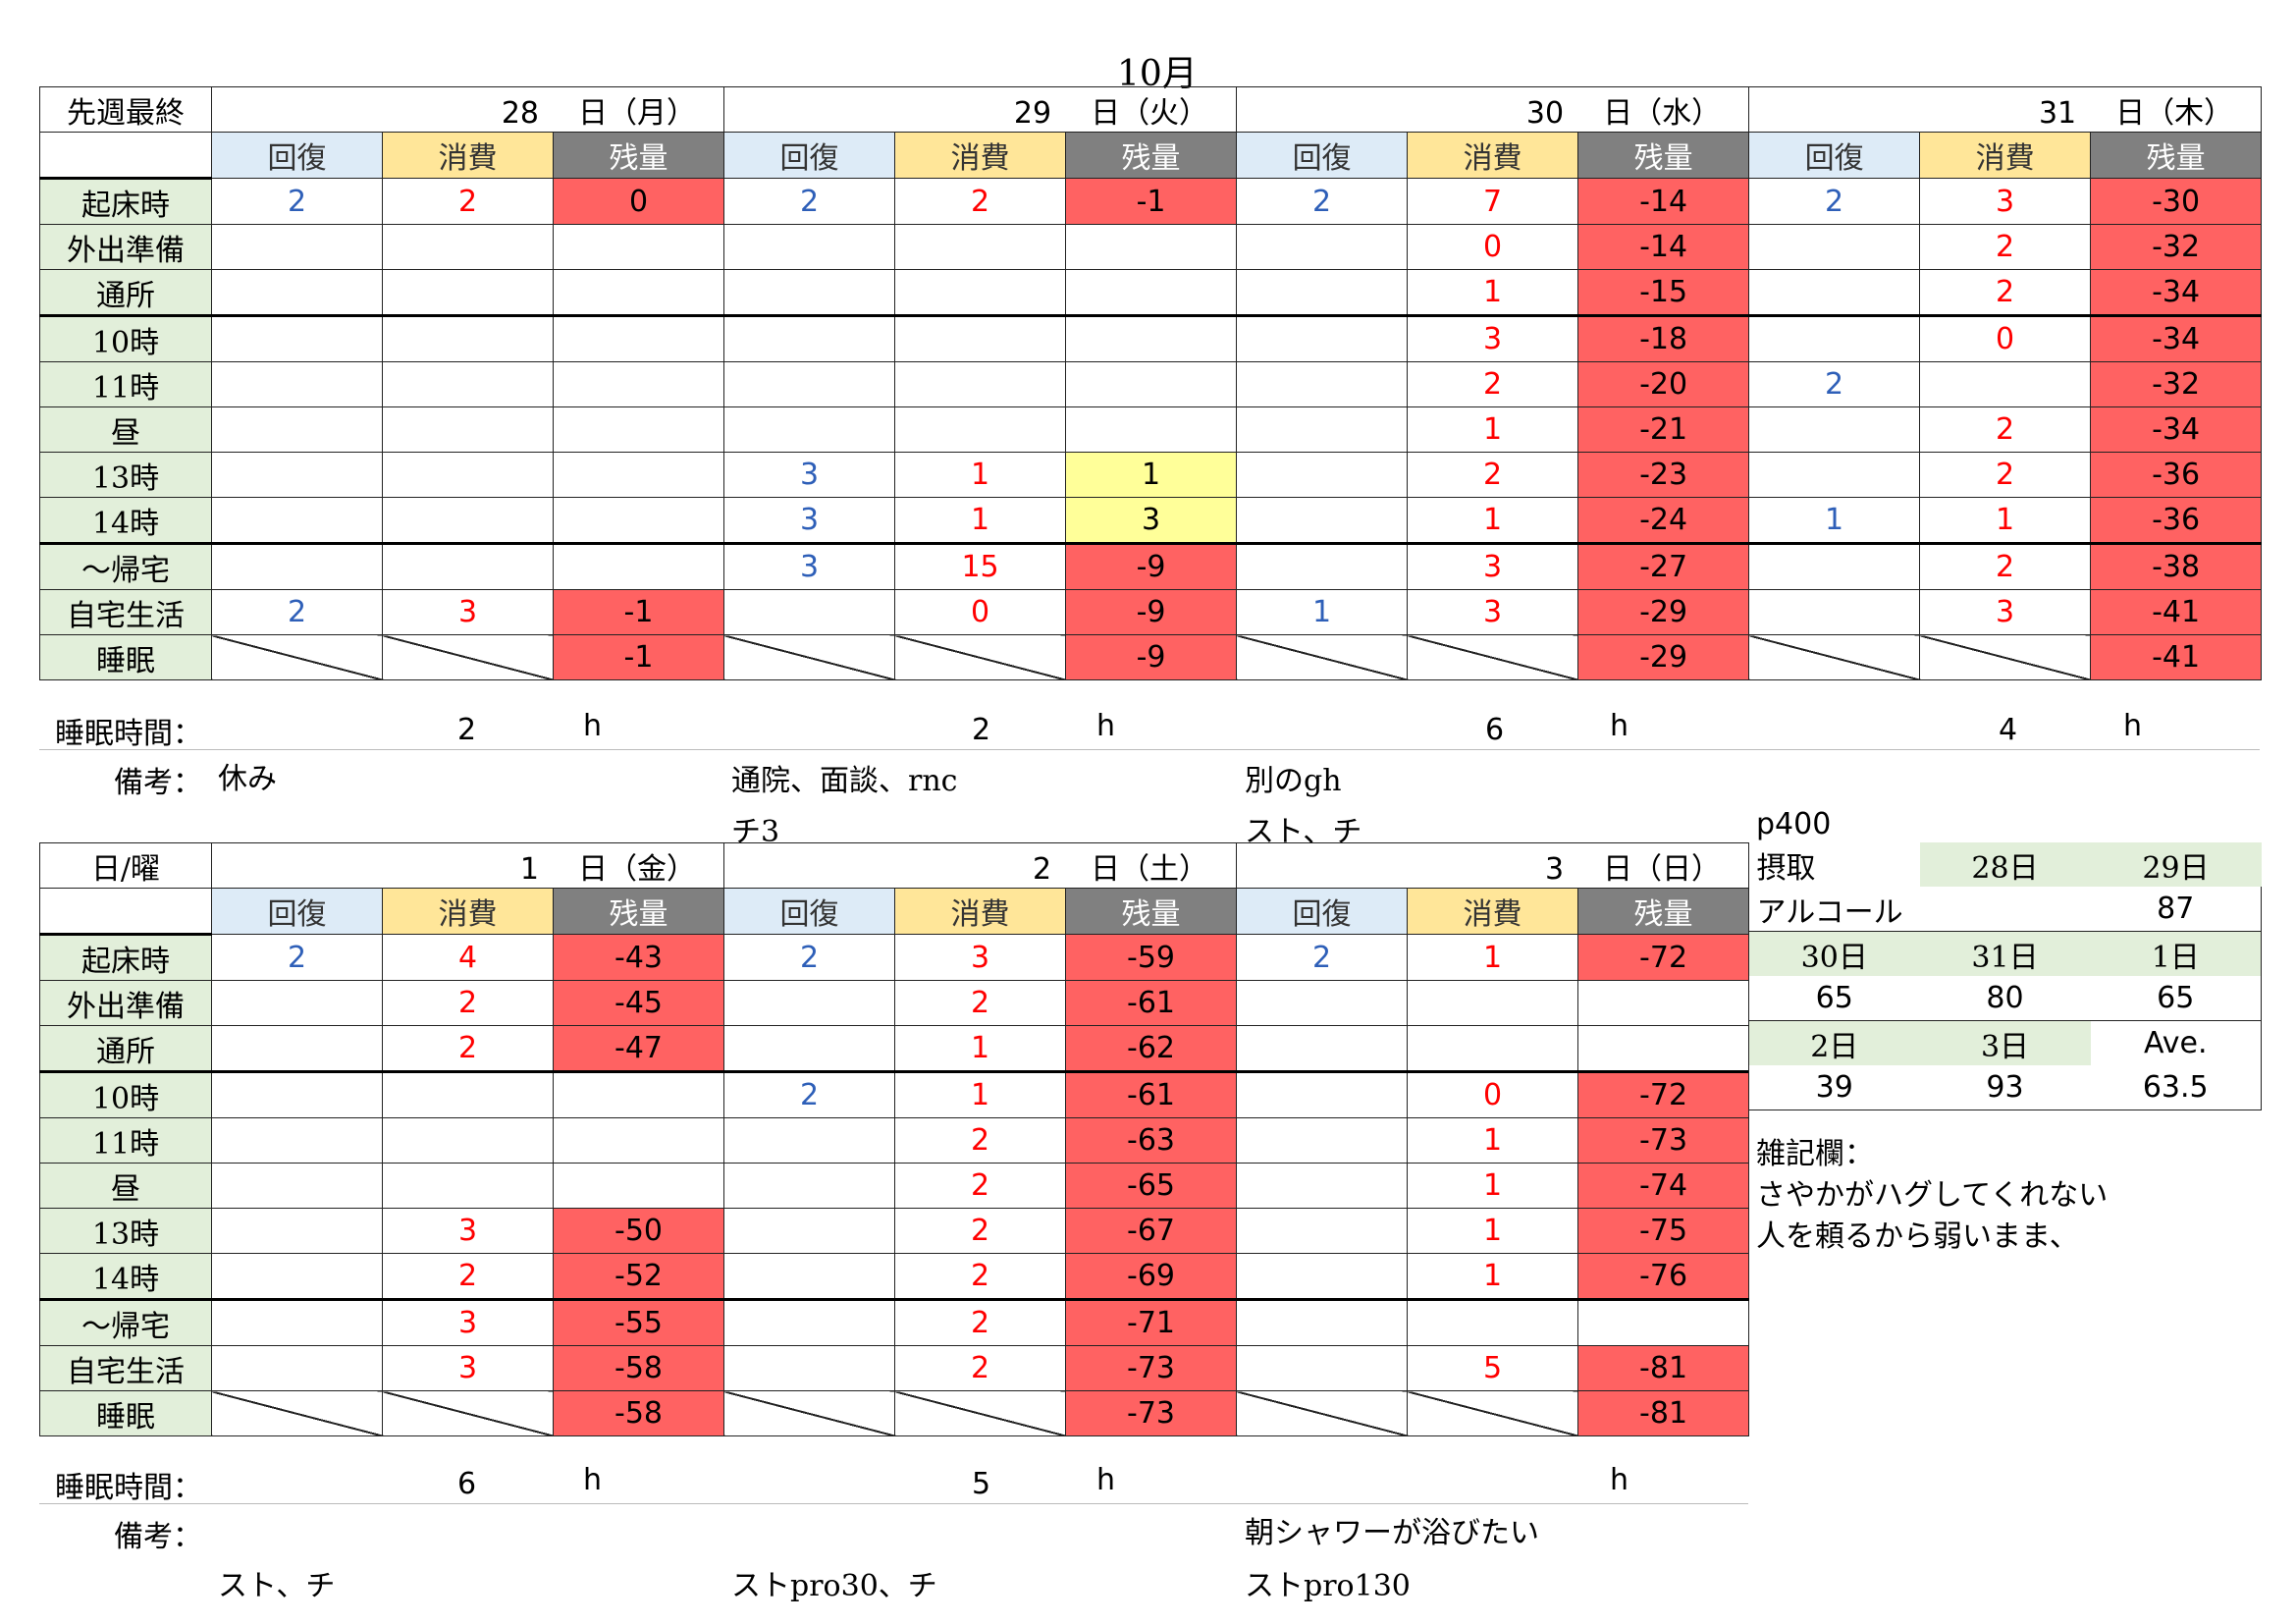 The height and width of the screenshot is (1624, 2296). I want to click on sleep-hours: 4, so click(2008, 730).